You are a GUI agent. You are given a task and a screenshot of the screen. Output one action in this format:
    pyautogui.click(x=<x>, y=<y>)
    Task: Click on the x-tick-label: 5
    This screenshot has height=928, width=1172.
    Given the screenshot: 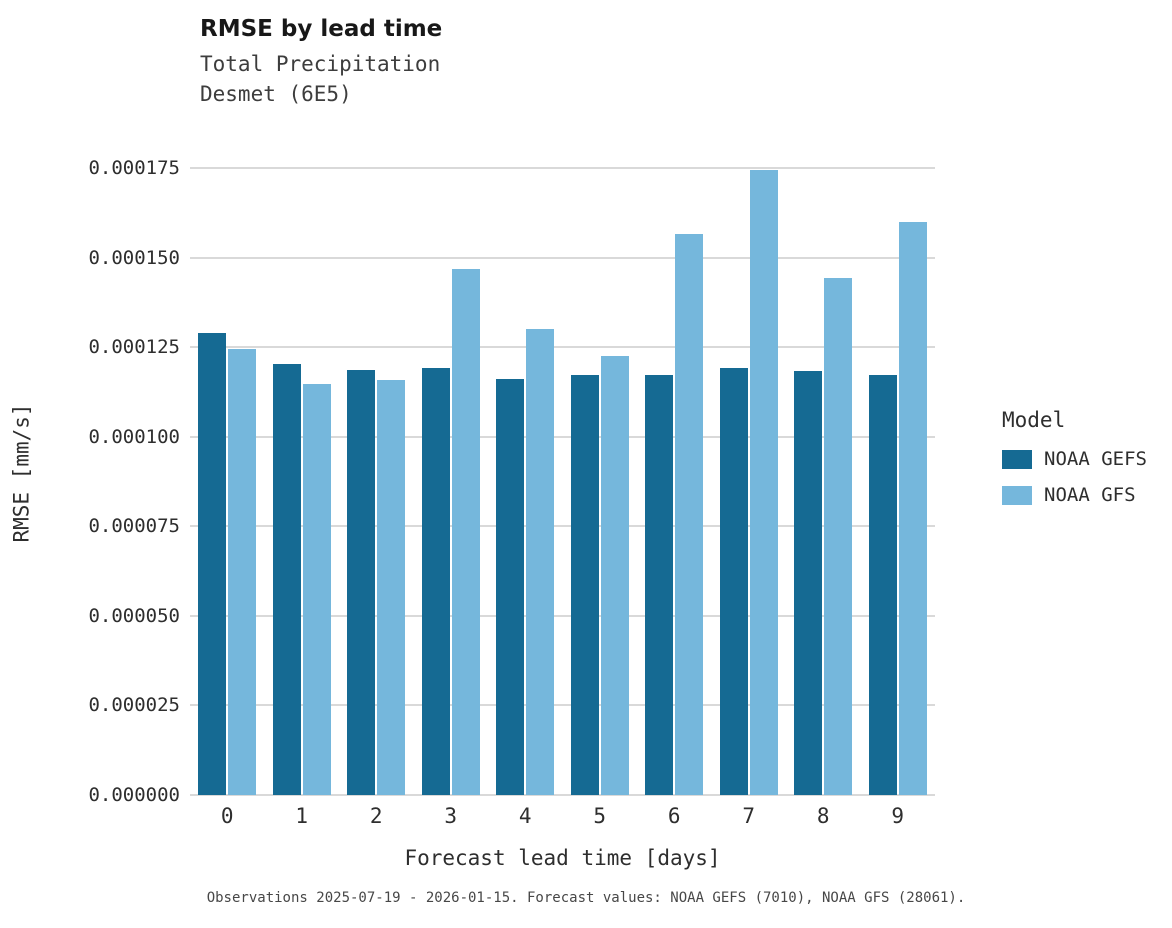 What is the action you would take?
    pyautogui.click(x=600, y=816)
    